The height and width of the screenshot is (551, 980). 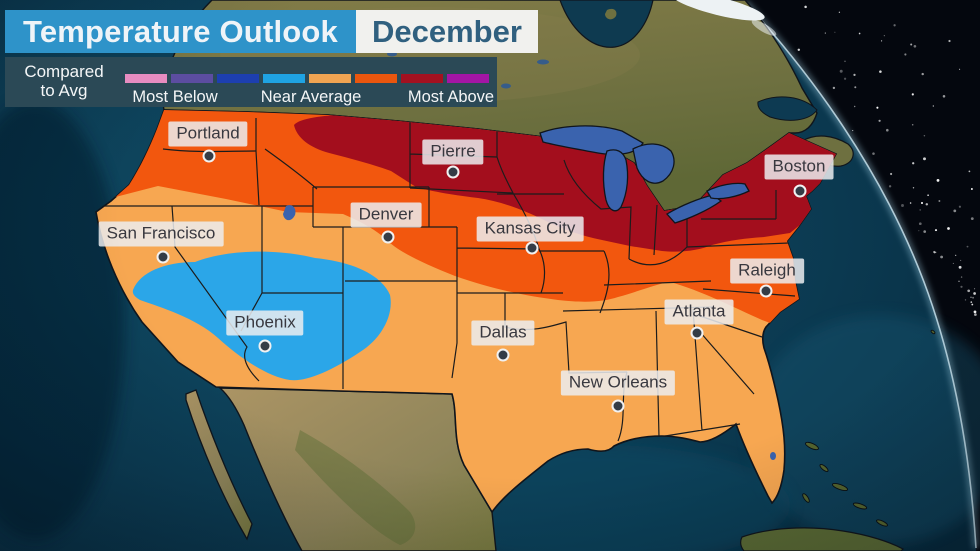 I want to click on cuba, so click(x=822, y=539).